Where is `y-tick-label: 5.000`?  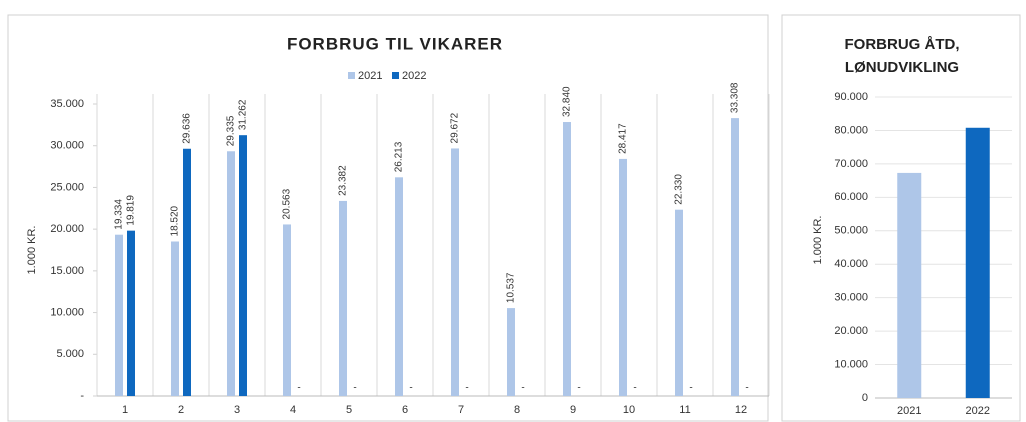
y-tick-label: 5.000 is located at coordinates (70, 354).